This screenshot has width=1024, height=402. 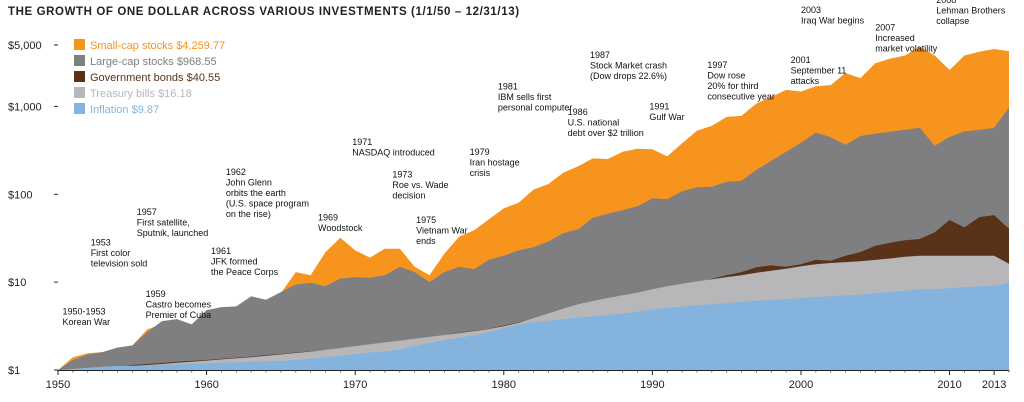 What do you see at coordinates (179, 315) in the screenshot?
I see `annotation-2-line-2: Premier of Cuba` at bounding box center [179, 315].